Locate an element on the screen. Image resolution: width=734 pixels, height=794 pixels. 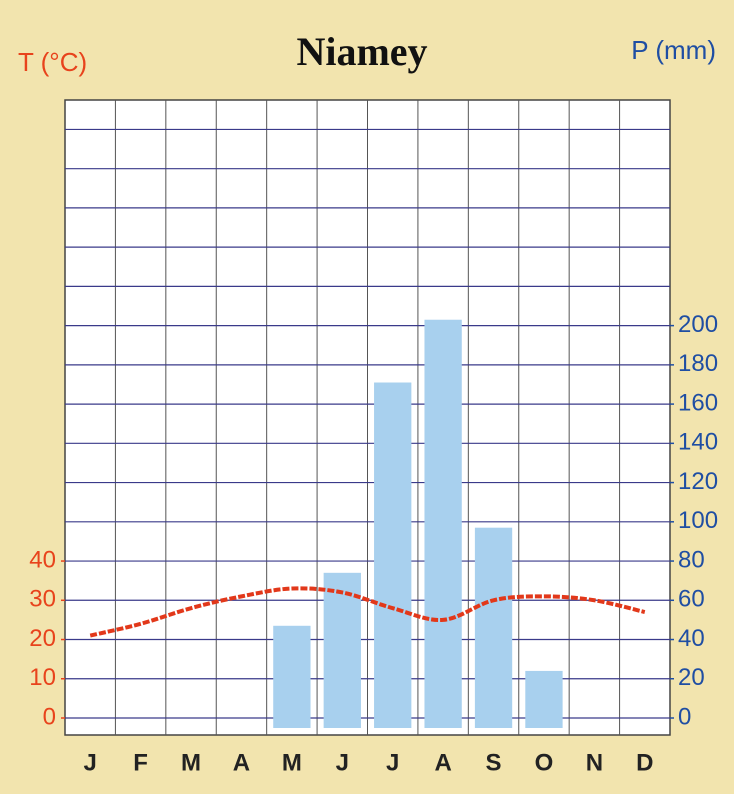
y2-tick-label: 140 is located at coordinates (698, 442).